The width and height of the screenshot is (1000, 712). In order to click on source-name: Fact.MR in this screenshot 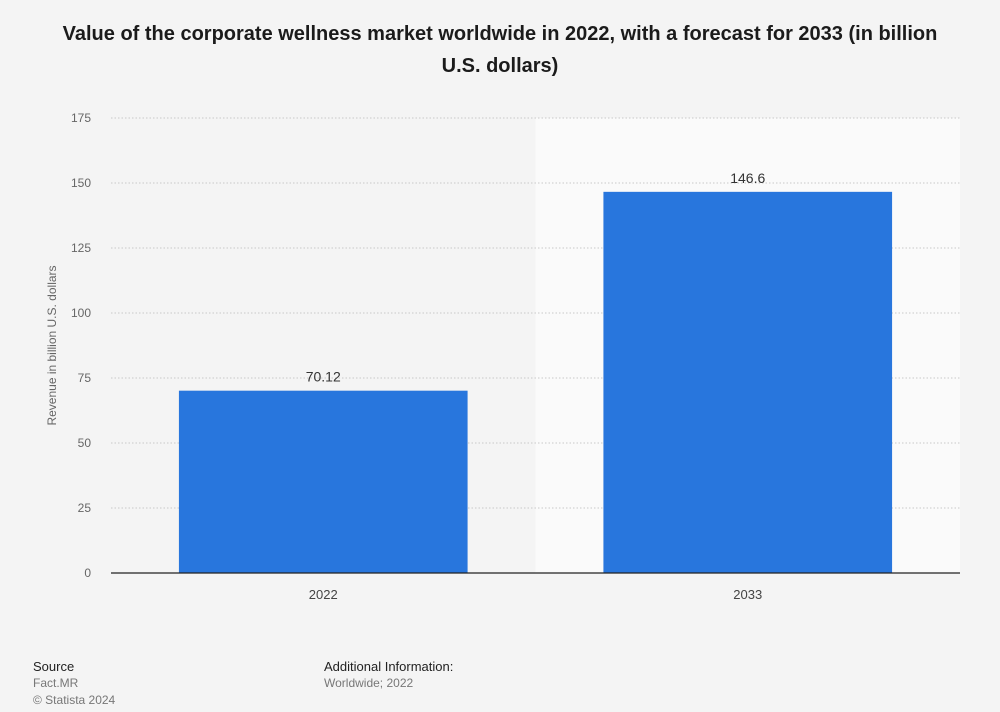, I will do `click(56, 683)`.